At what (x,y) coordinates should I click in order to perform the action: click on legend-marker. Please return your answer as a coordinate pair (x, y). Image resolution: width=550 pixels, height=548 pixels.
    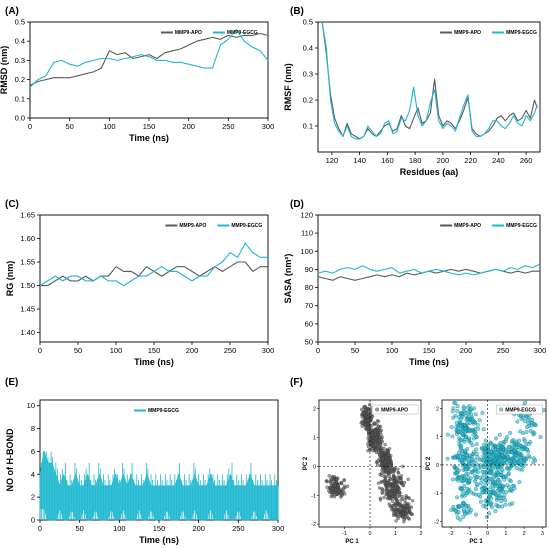
    Looking at the image, I should click on (501, 409).